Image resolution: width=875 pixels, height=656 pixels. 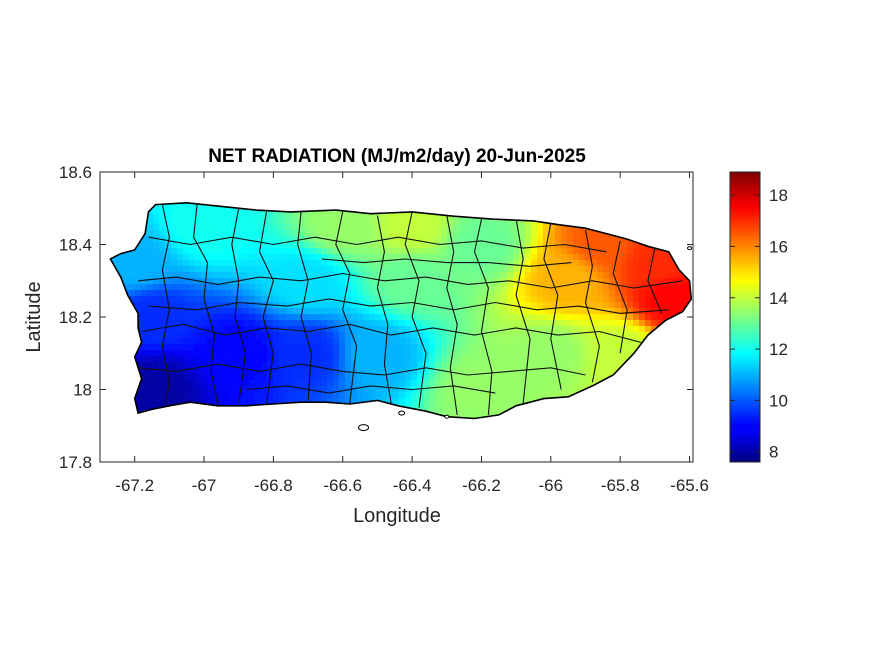 I want to click on y-tick-label: 17.8, so click(x=75, y=462).